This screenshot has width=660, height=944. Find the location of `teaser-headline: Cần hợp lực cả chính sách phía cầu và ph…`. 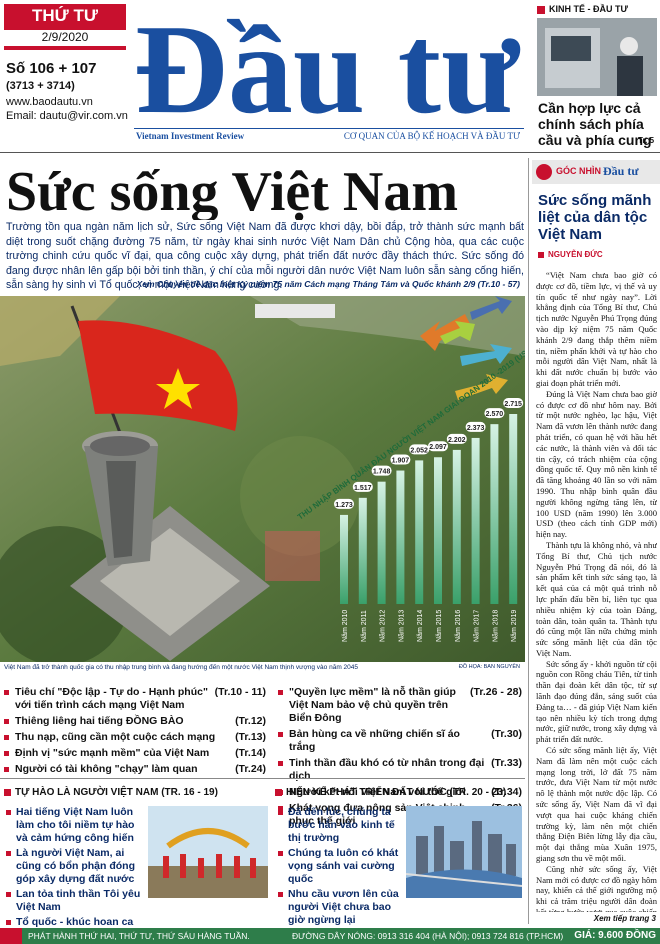

teaser-headline: Cần hợp lực cả chính sách phía cầu và ph… is located at coordinates (595, 124).